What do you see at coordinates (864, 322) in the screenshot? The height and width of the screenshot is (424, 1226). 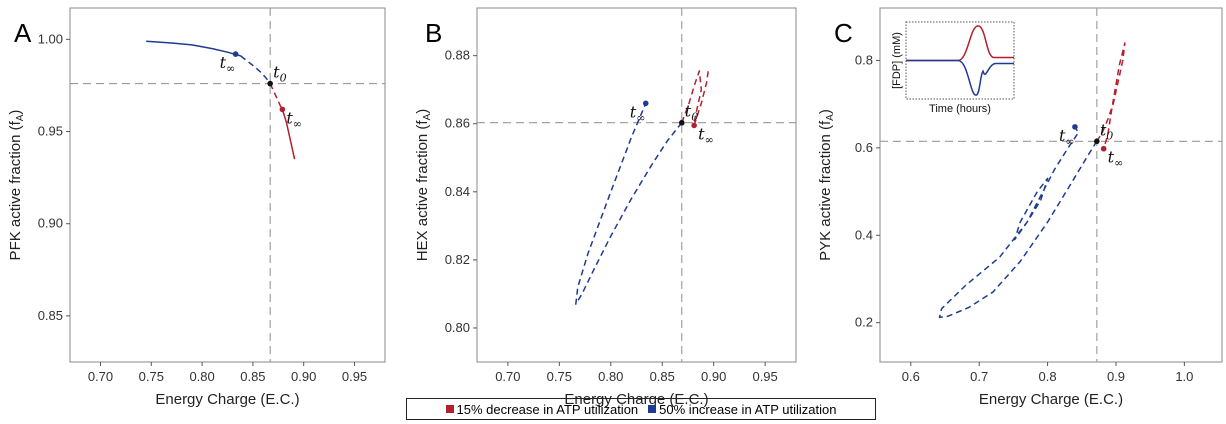 I see `y-tick-label: 0.2` at bounding box center [864, 322].